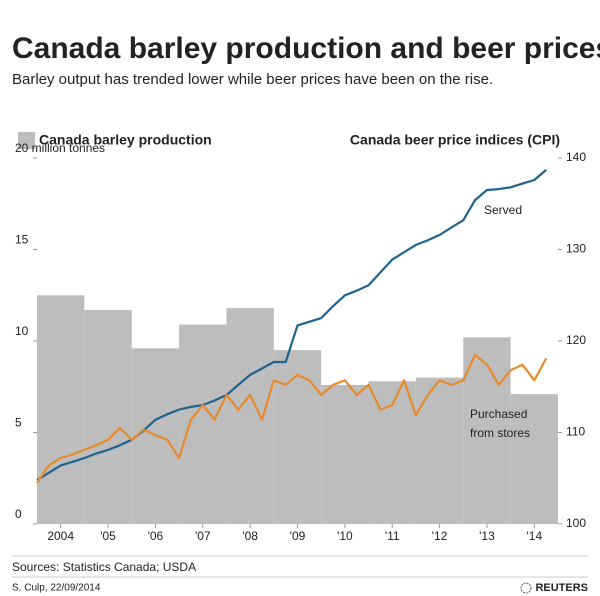  Describe the element at coordinates (455, 140) in the screenshot. I see `right-axis-header: Canada beer price indices (CPI)` at that location.